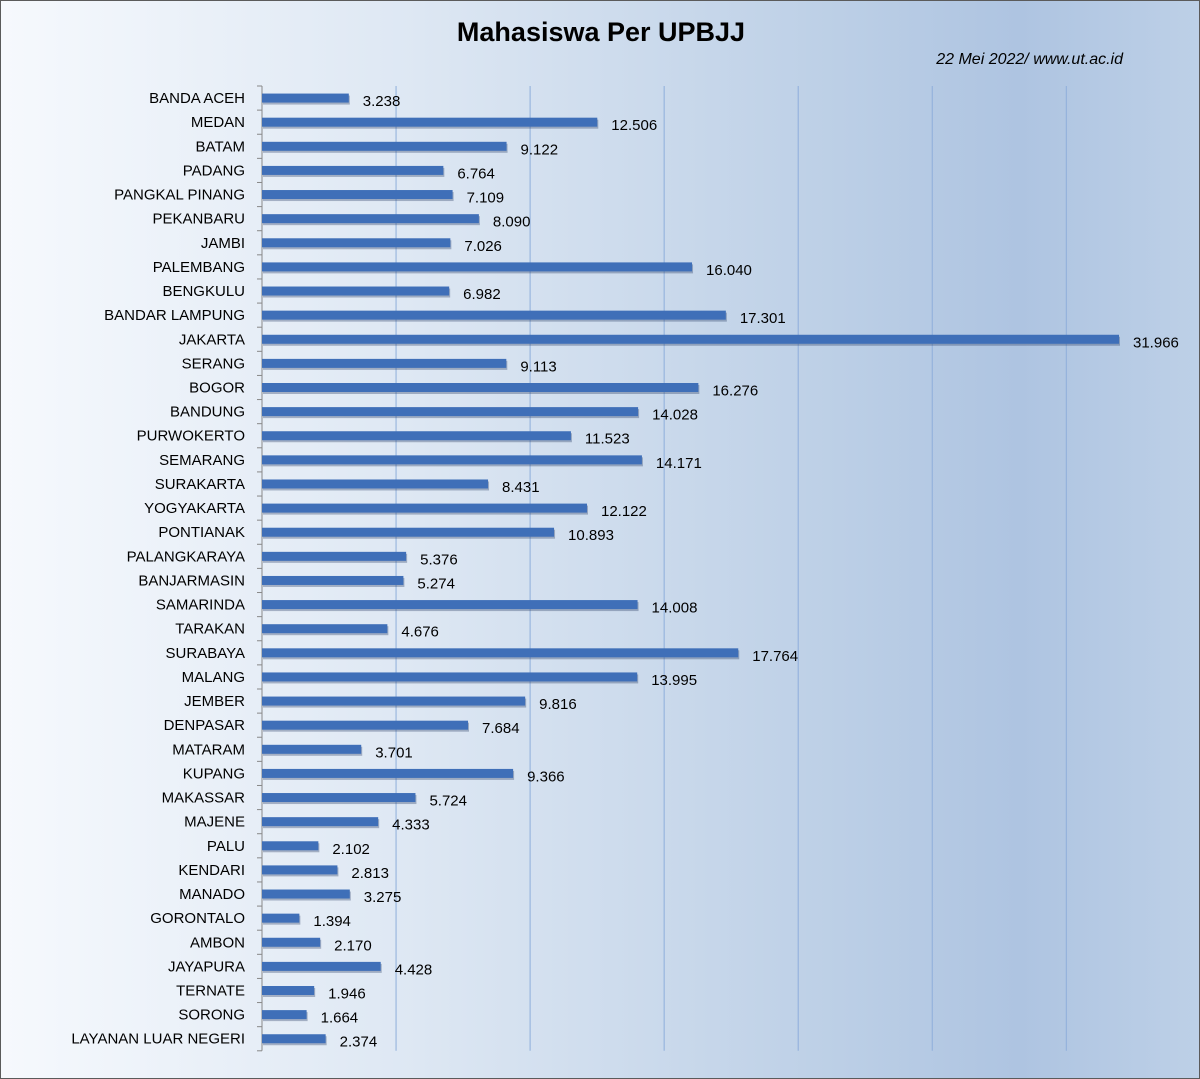  I want to click on category-label: SERANG, so click(213, 363).